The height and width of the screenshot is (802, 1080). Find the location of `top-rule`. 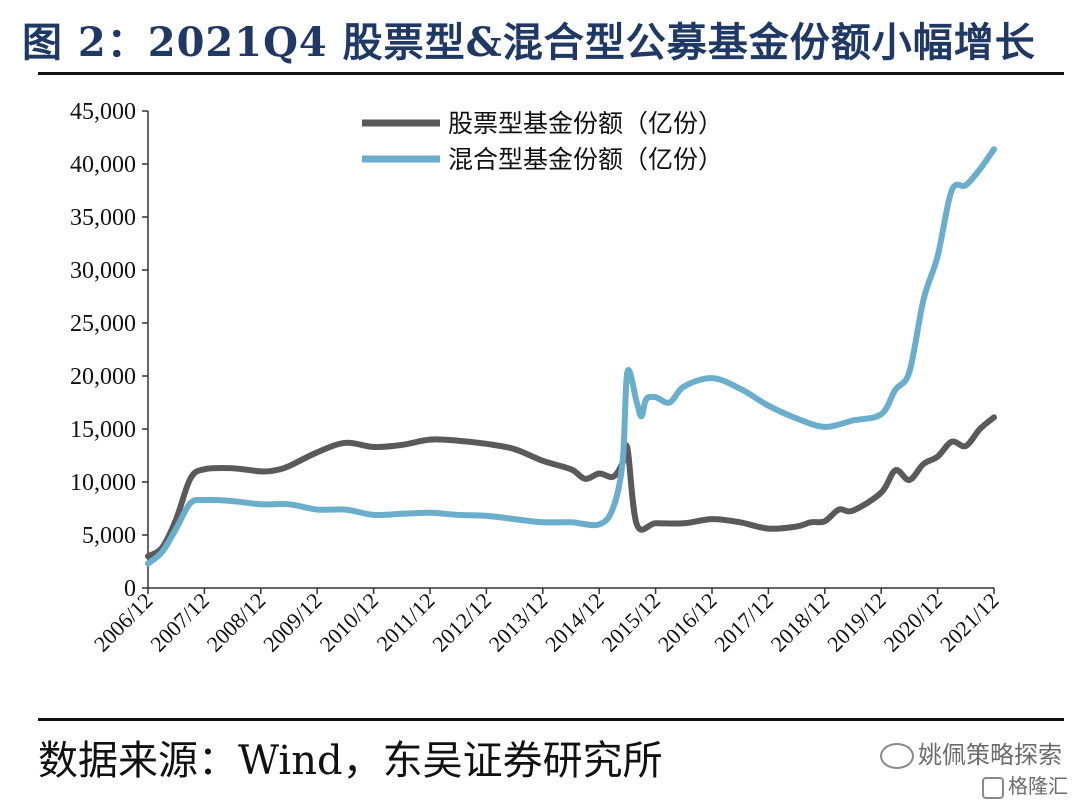

top-rule is located at coordinates (551, 73).